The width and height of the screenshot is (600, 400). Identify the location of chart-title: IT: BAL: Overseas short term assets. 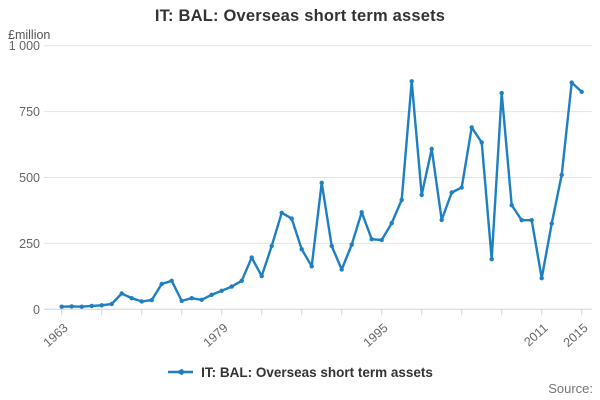
(300, 16).